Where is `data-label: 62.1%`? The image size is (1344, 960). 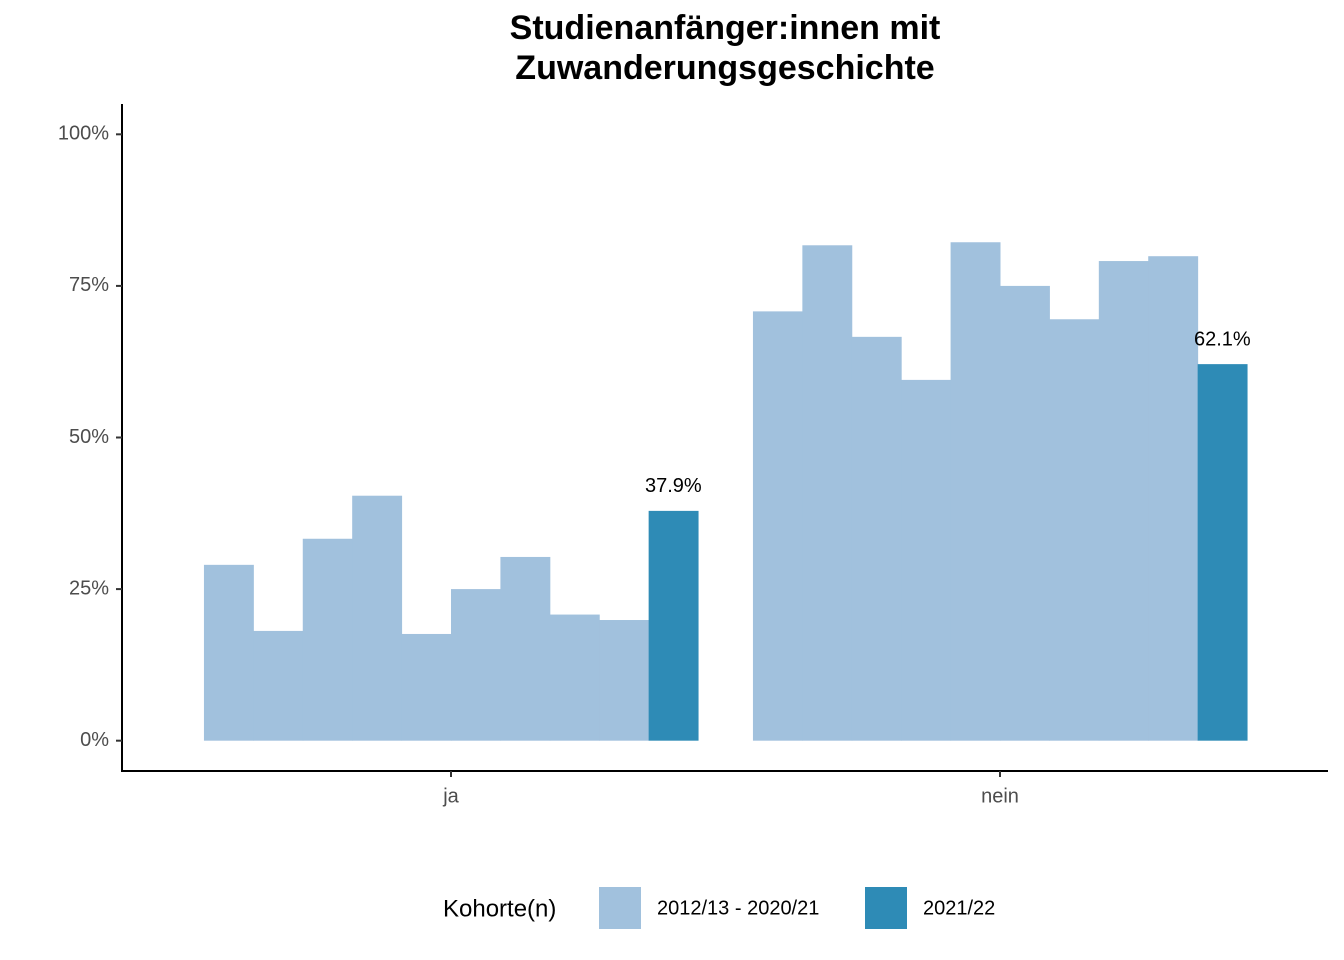 data-label: 62.1% is located at coordinates (1222, 339).